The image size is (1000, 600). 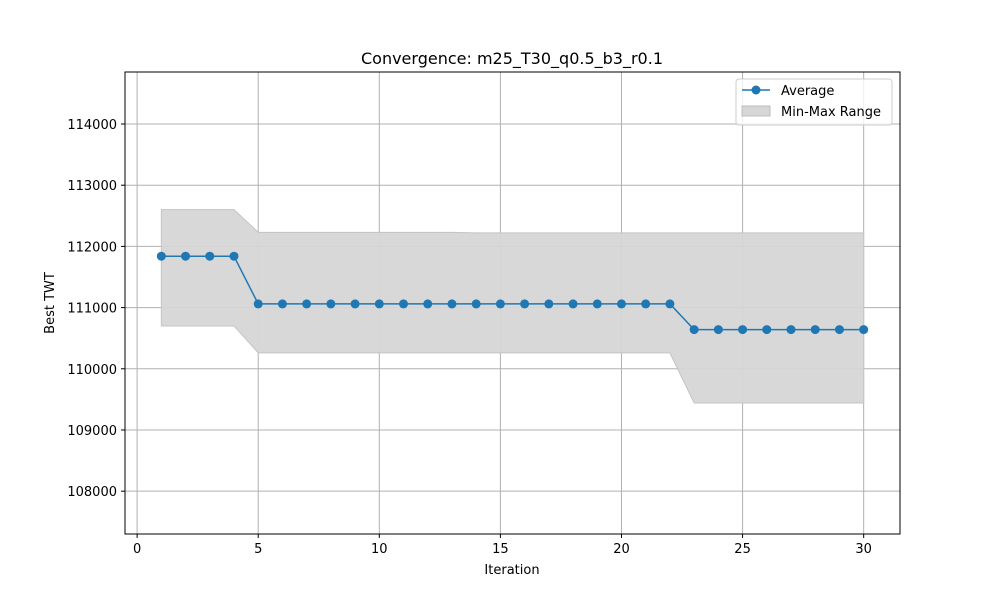 I want to click on chart-title: Convergence: m25_T30_q0.5_b3_r0.1, so click(x=512, y=59).